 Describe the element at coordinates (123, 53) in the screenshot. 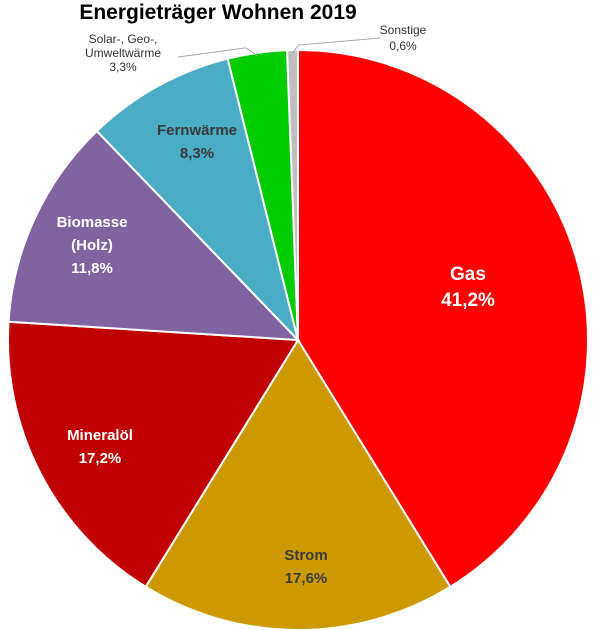

I see `slice-label-6: Solar-, Geo-, Umweltwärme 3,3%` at that location.